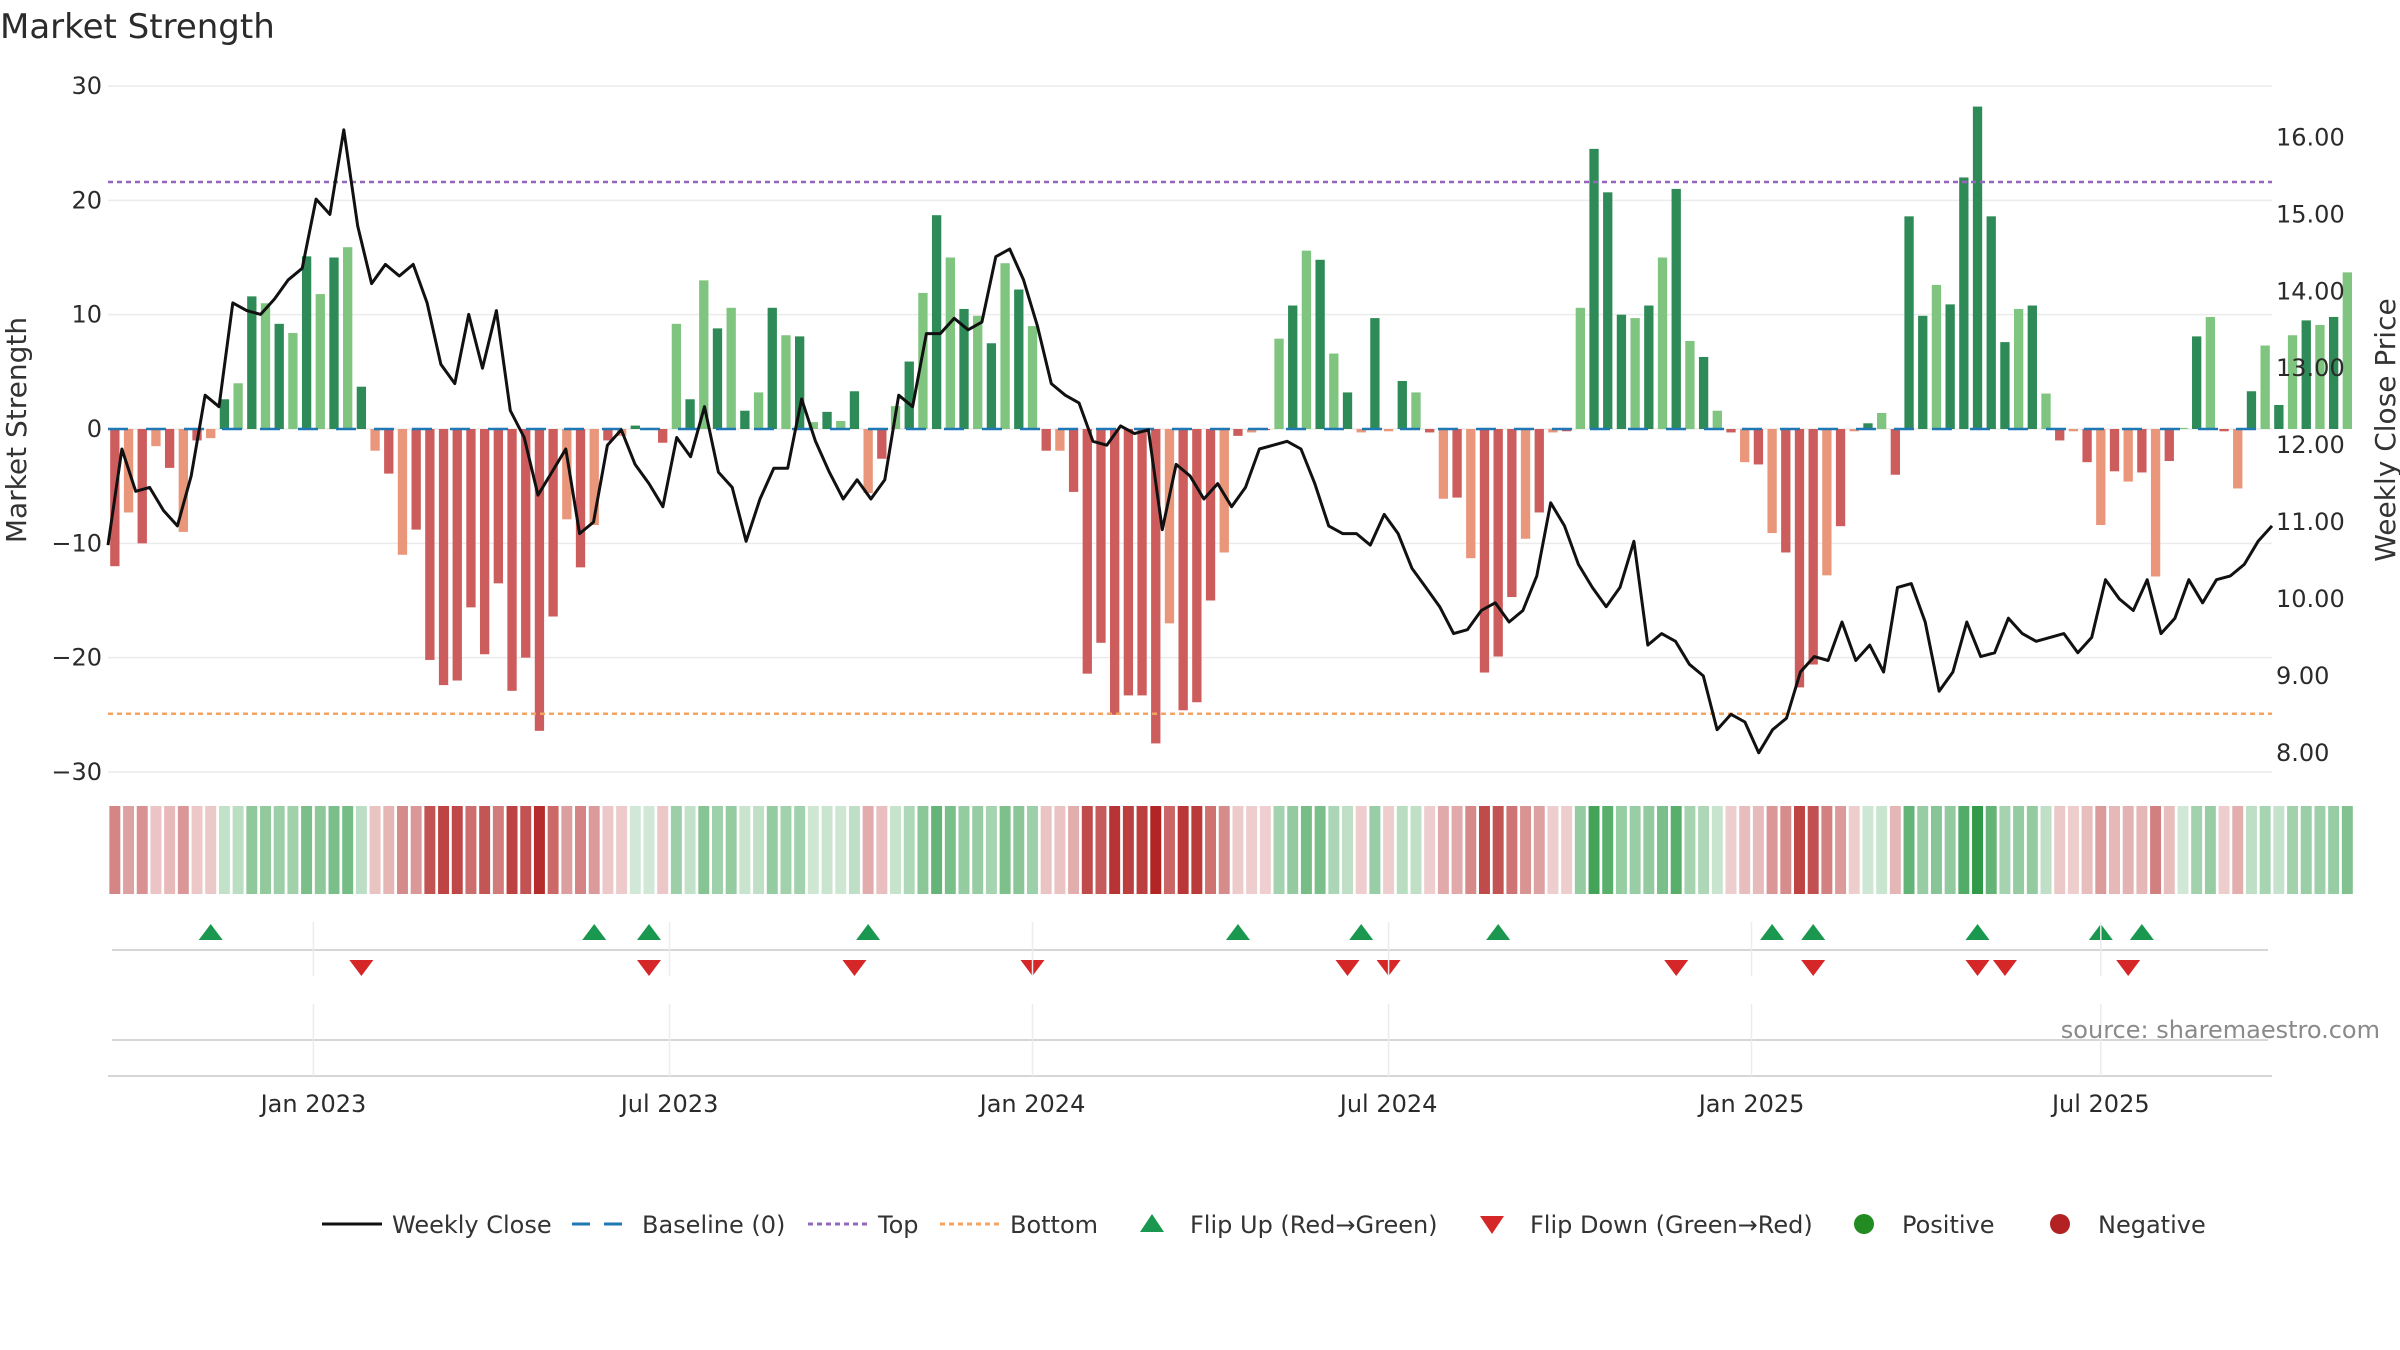 The width and height of the screenshot is (2400, 1350). What do you see at coordinates (2152, 1225) in the screenshot?
I see `legend-label: Negative` at bounding box center [2152, 1225].